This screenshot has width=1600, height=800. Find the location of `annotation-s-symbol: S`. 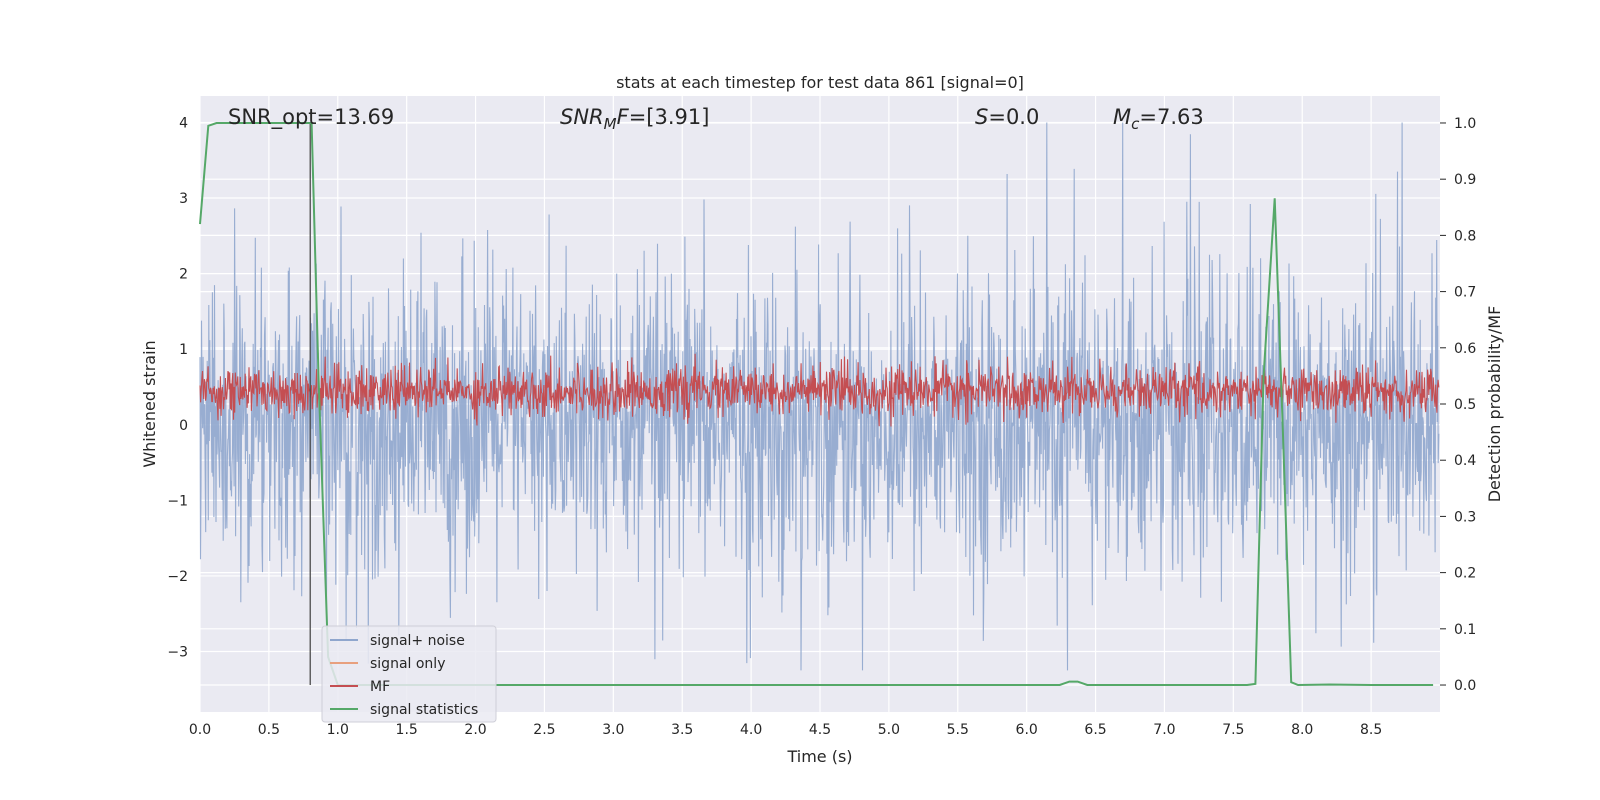

annotation-s-symbol: S is located at coordinates (981, 117).